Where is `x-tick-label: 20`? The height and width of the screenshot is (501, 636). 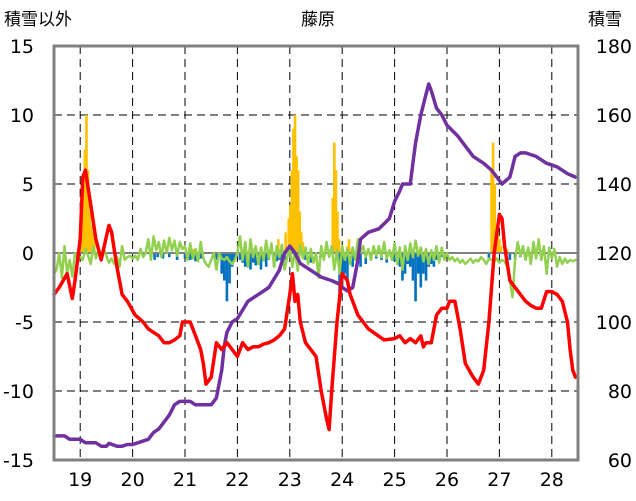
x-tick-label: 20 is located at coordinates (133, 480).